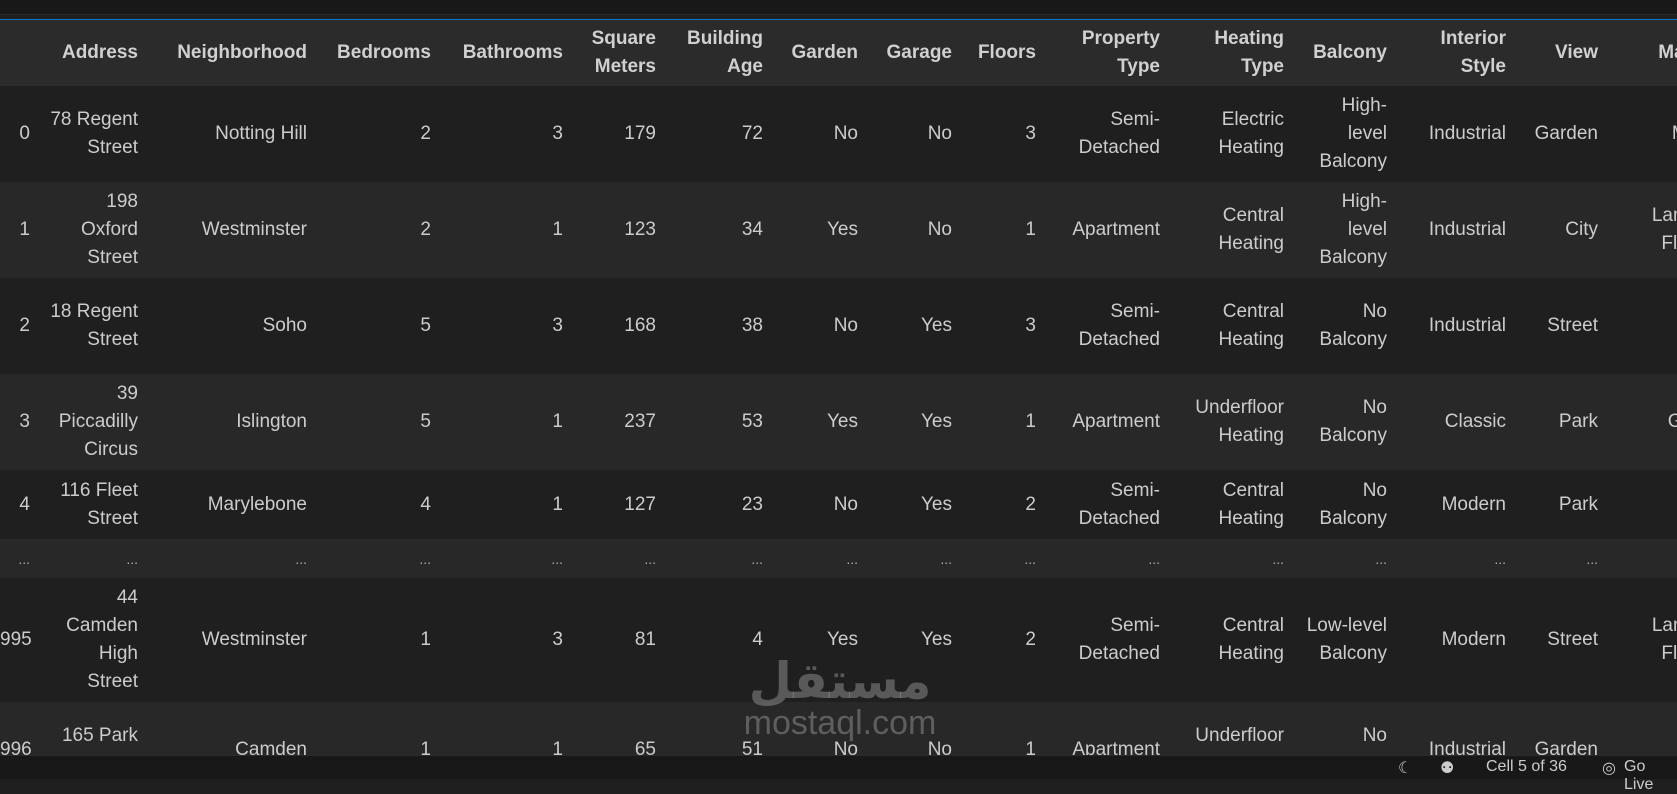 This screenshot has height=794, width=1677. What do you see at coordinates (24, 325) in the screenshot?
I see `row-index: 2` at bounding box center [24, 325].